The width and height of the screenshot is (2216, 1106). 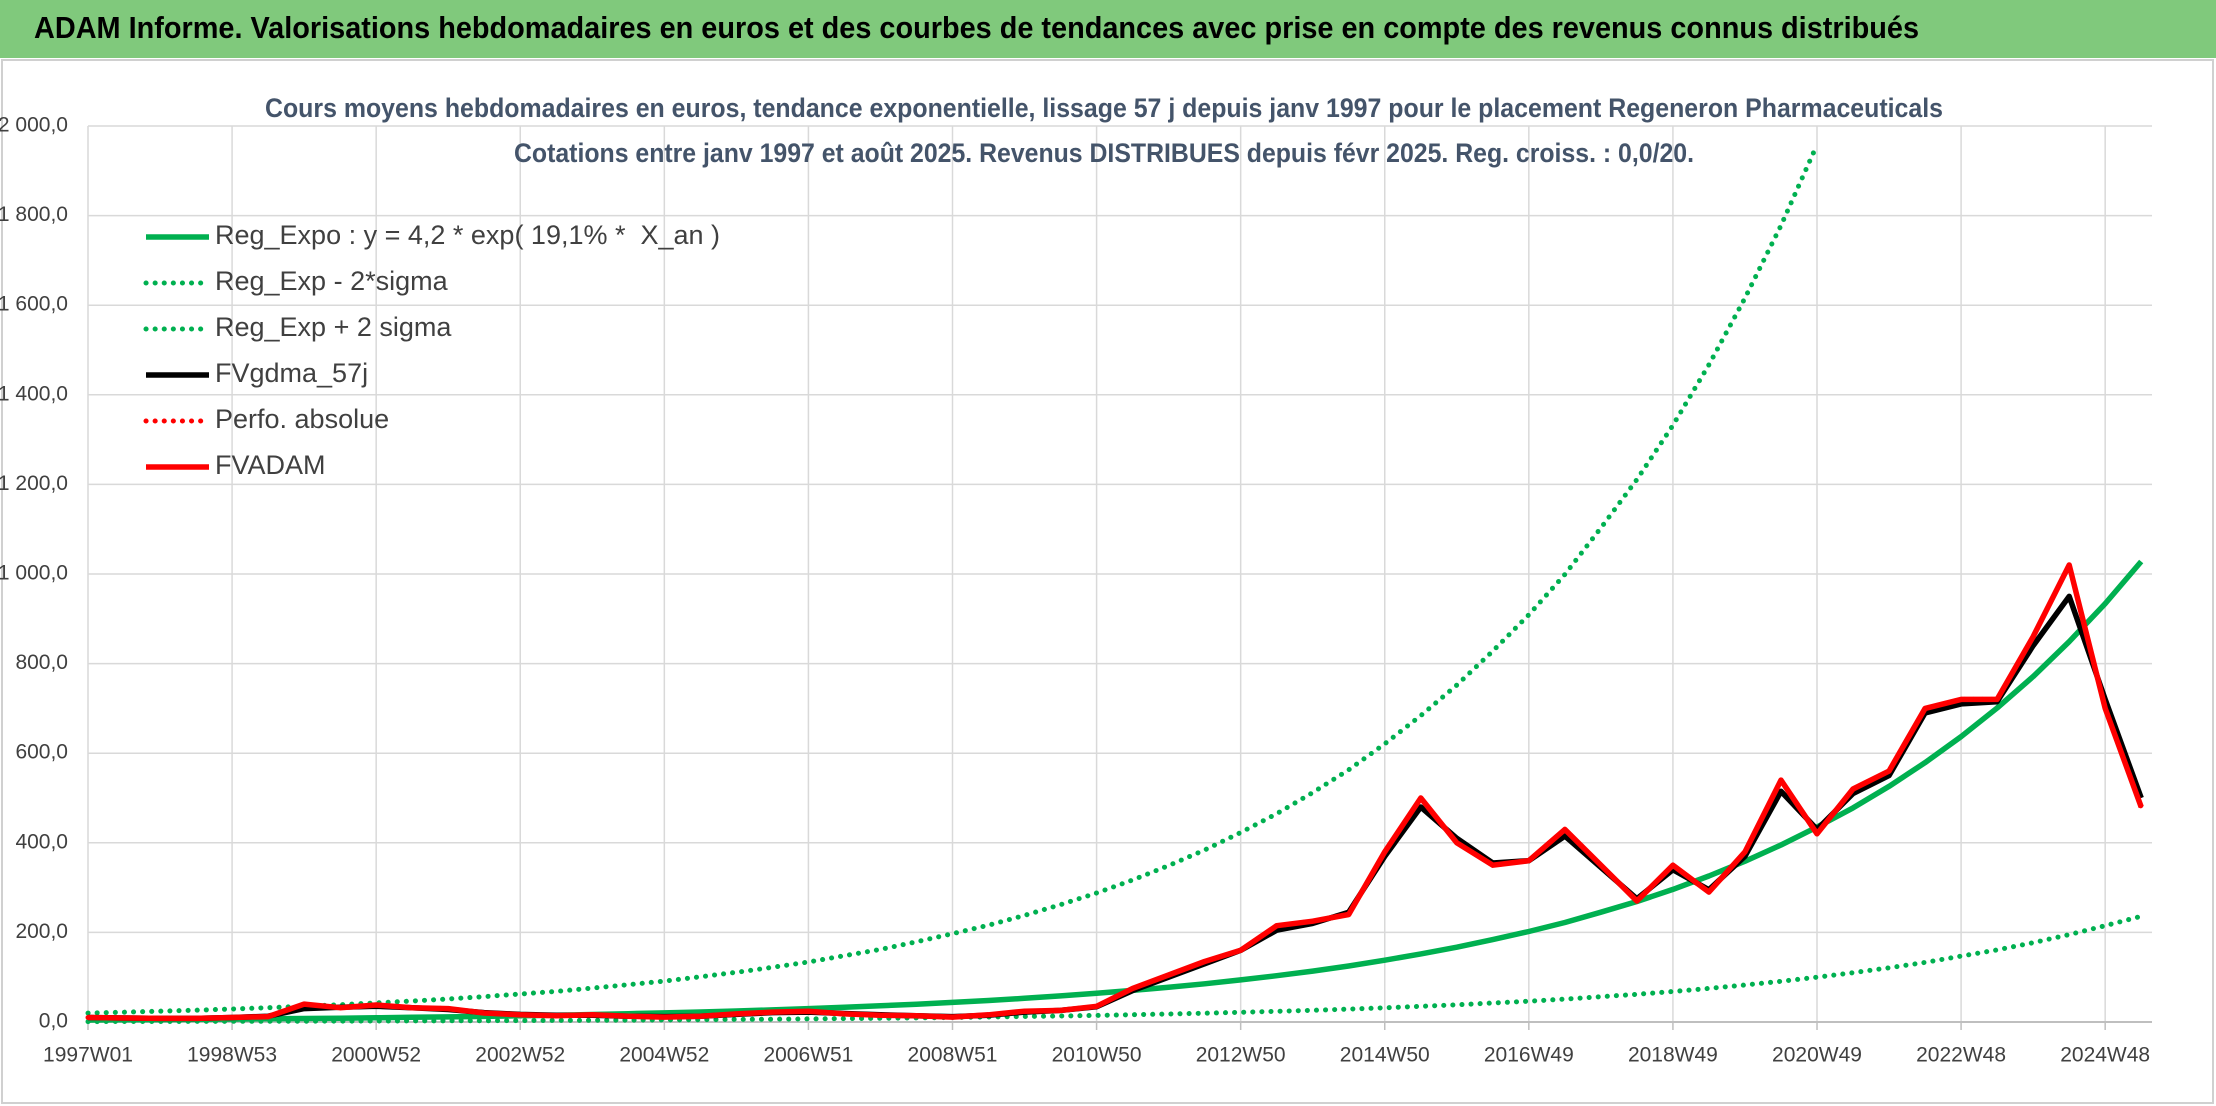 I want to click on x-tick-label: 2008W51, so click(x=953, y=1055).